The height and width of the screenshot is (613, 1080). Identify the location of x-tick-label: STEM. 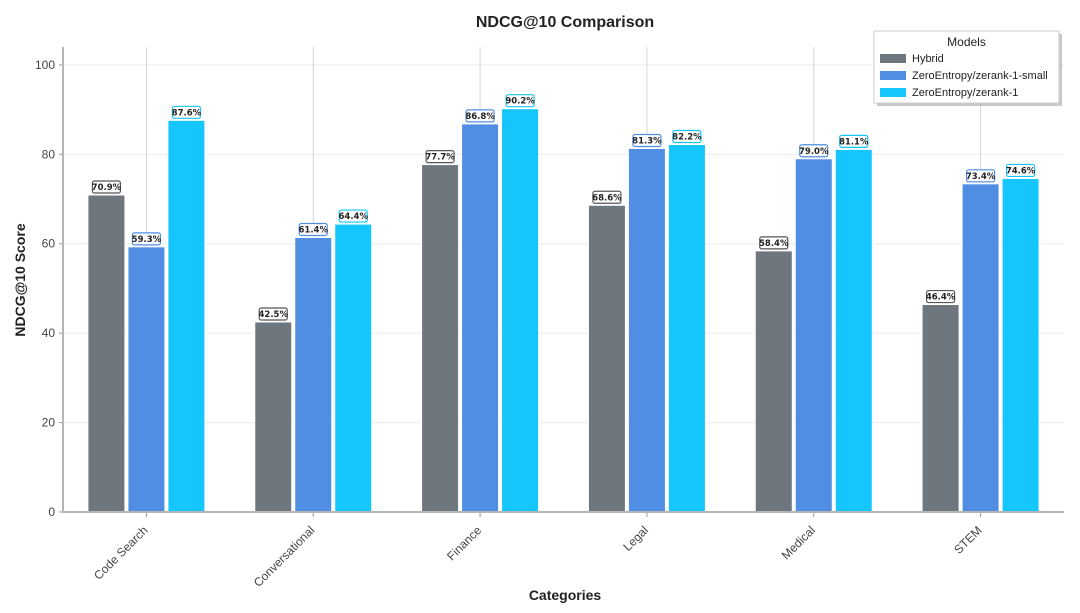
(967, 539).